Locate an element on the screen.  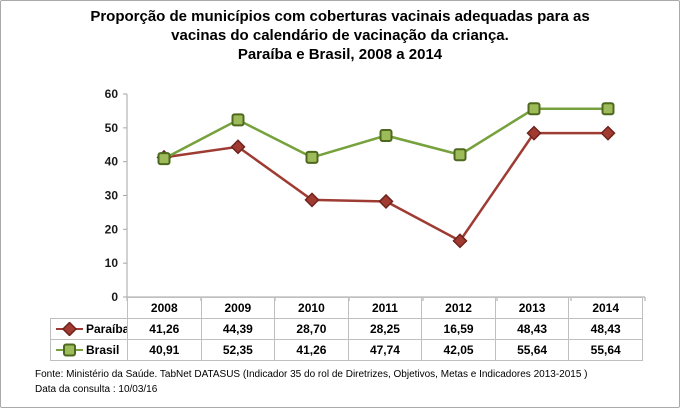
brasil-series-icon is located at coordinates (69, 350).